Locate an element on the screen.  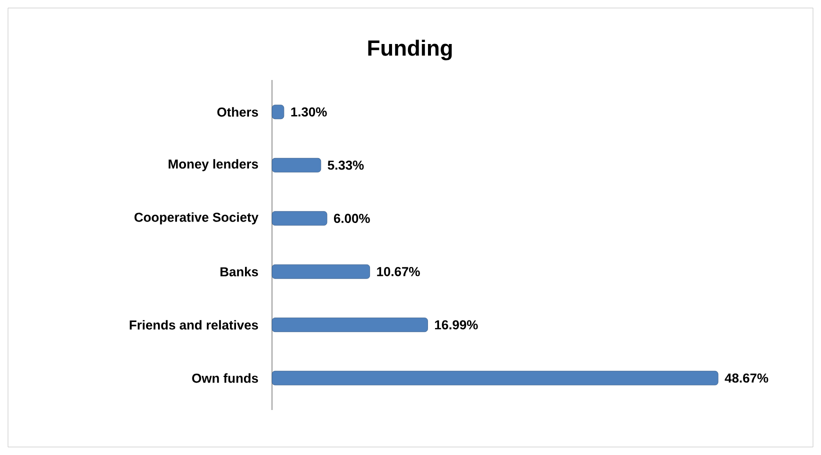
chart-title: Funding is located at coordinates (410, 50).